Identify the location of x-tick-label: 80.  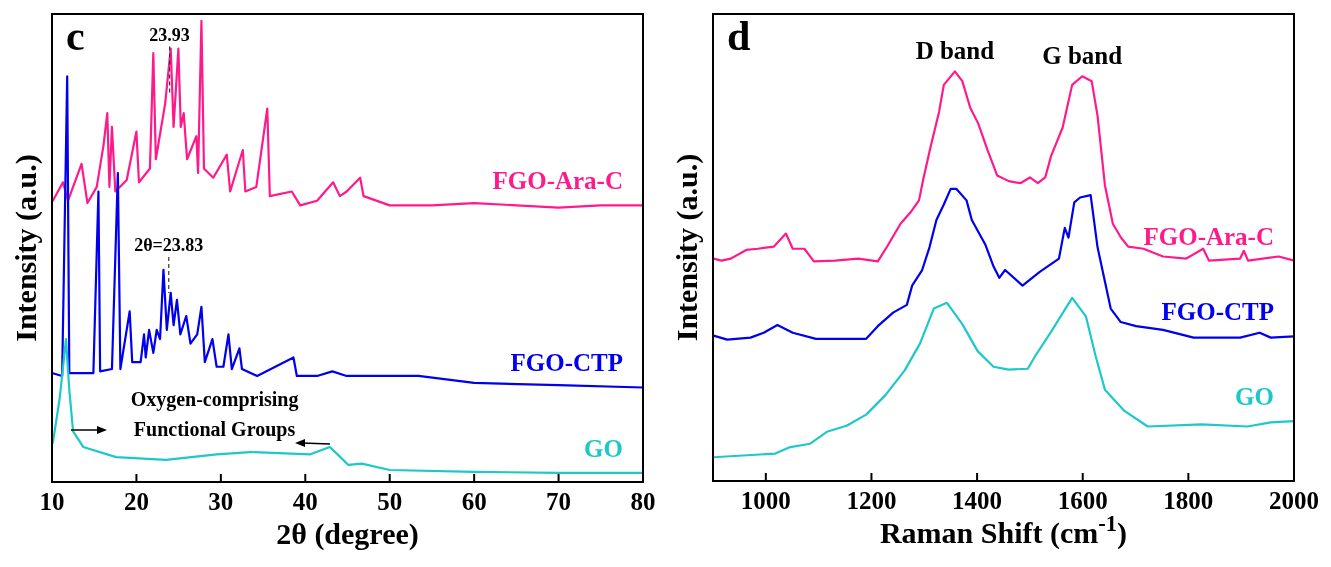
(643, 501).